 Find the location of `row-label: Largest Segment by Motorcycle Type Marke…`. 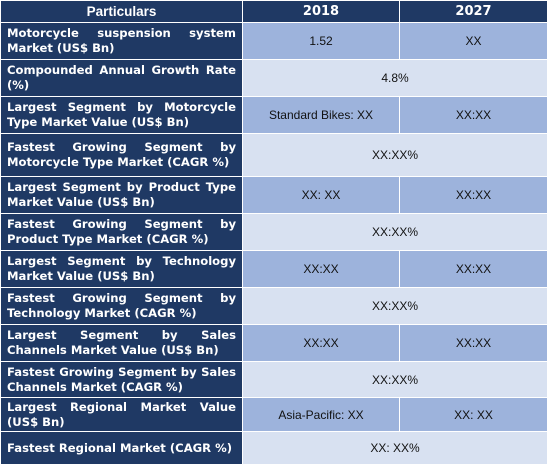

row-label: Largest Segment by Motorcycle Type Marke… is located at coordinates (121, 115).